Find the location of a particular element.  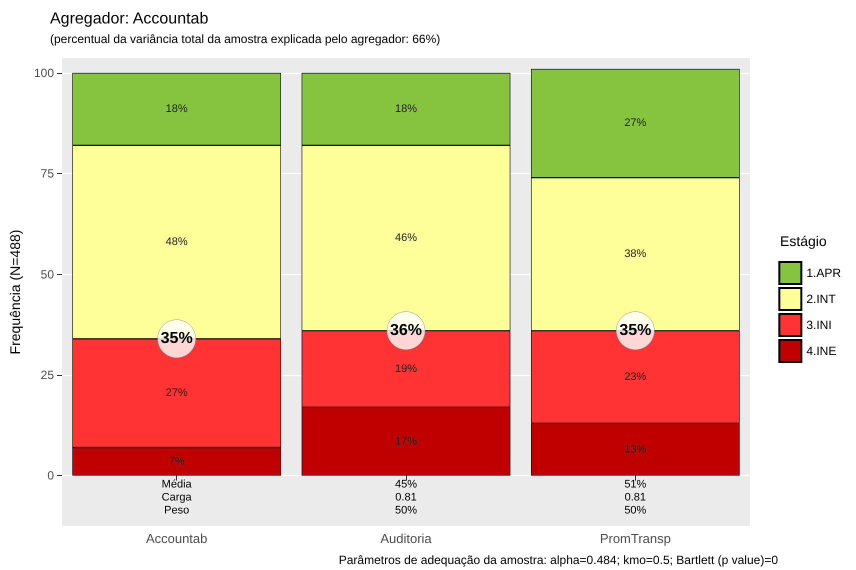

x-tick-label: Accountab is located at coordinates (177, 538).